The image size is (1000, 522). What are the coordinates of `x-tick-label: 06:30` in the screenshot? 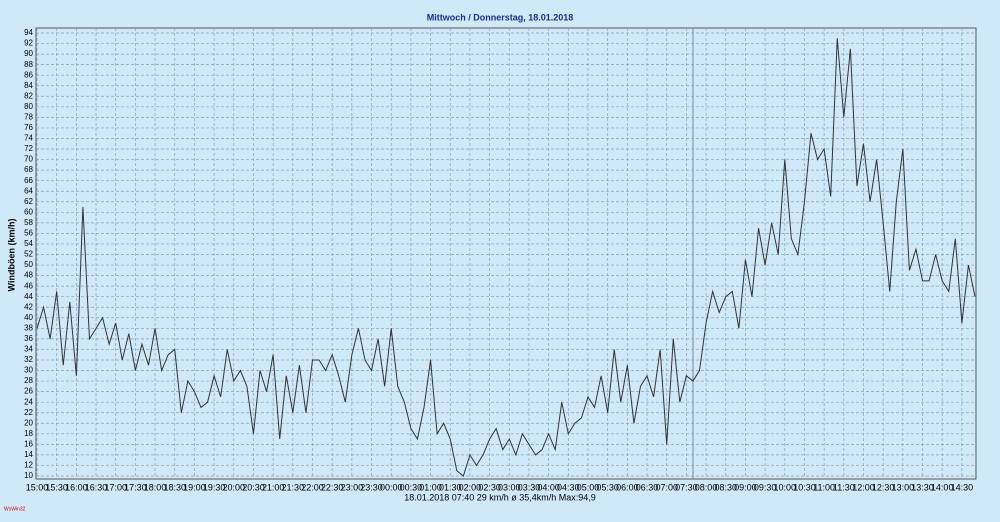 It's located at (647, 487).